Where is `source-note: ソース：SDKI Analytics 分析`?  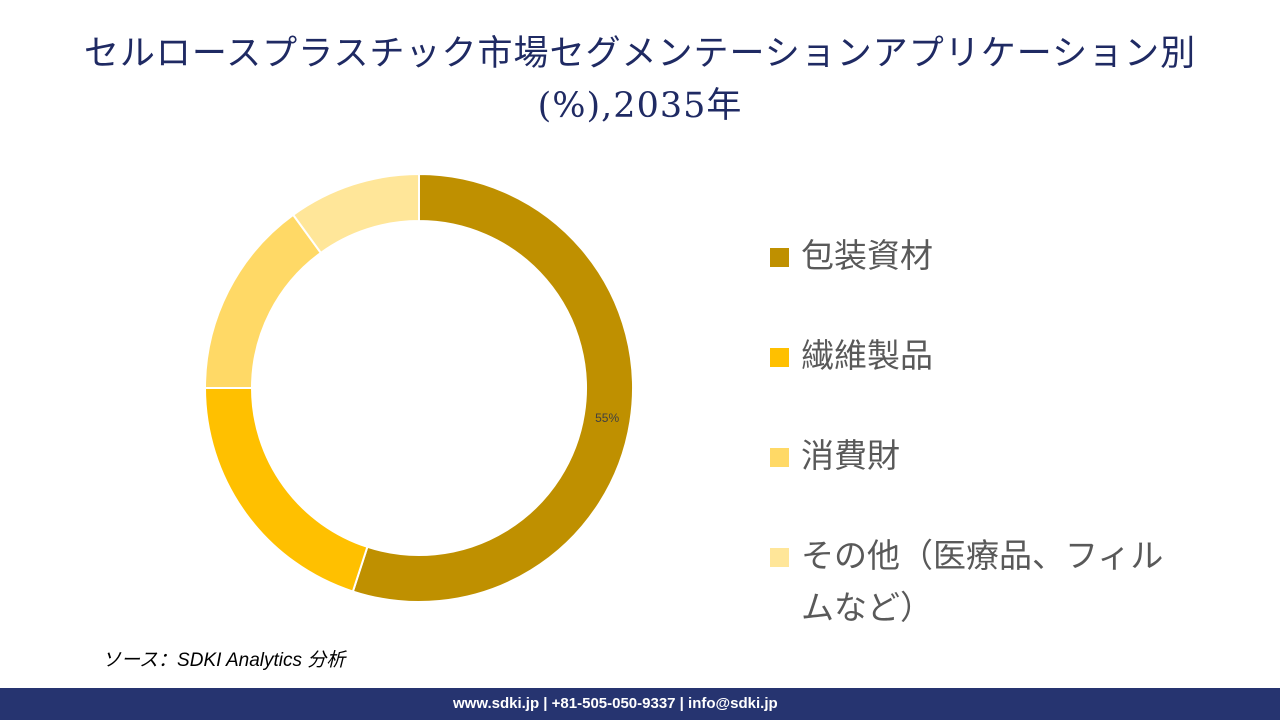 source-note: ソース：SDKI Analytics 分析 is located at coordinates (224, 660).